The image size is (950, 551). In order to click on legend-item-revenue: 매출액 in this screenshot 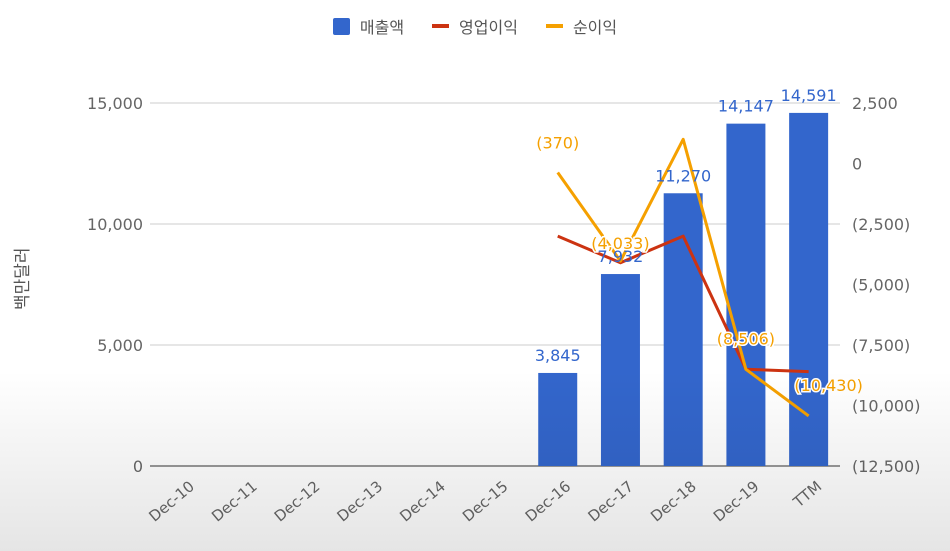, I will do `click(368, 26)`.